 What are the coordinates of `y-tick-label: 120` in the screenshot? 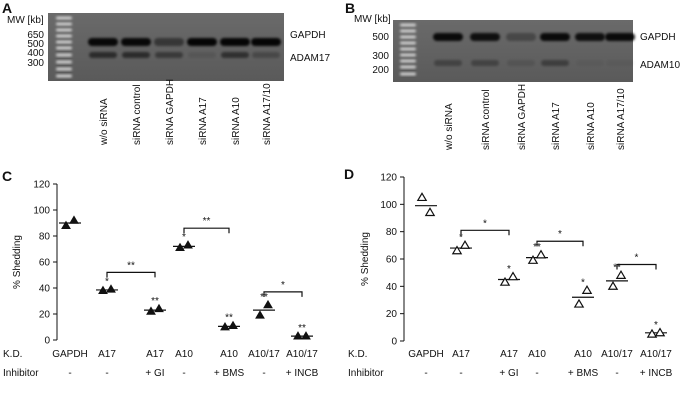 It's located at (388, 178).